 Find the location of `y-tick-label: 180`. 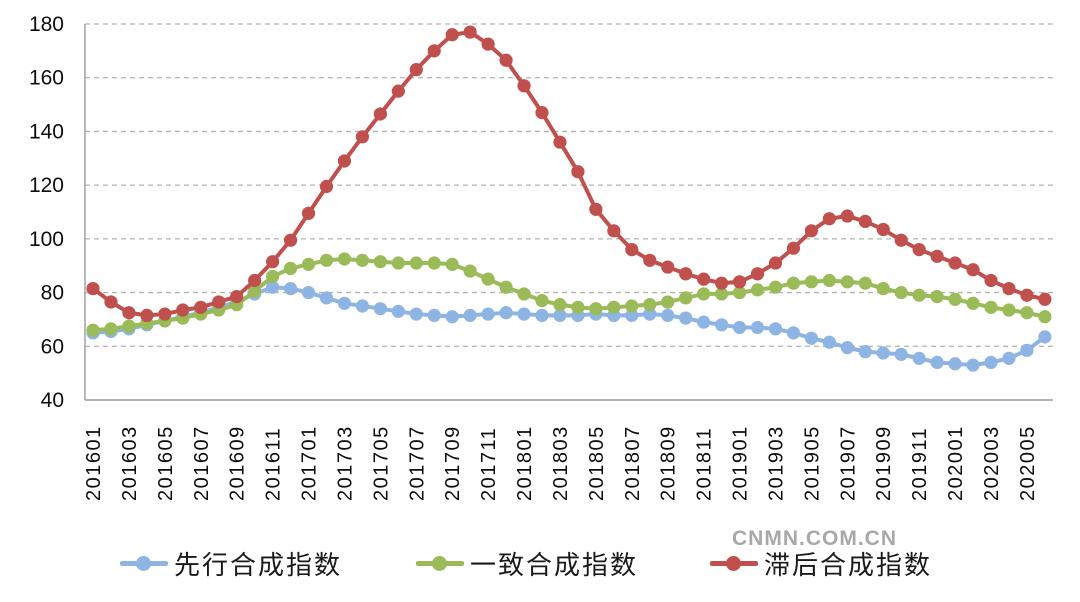

y-tick-label: 180 is located at coordinates (46, 24).